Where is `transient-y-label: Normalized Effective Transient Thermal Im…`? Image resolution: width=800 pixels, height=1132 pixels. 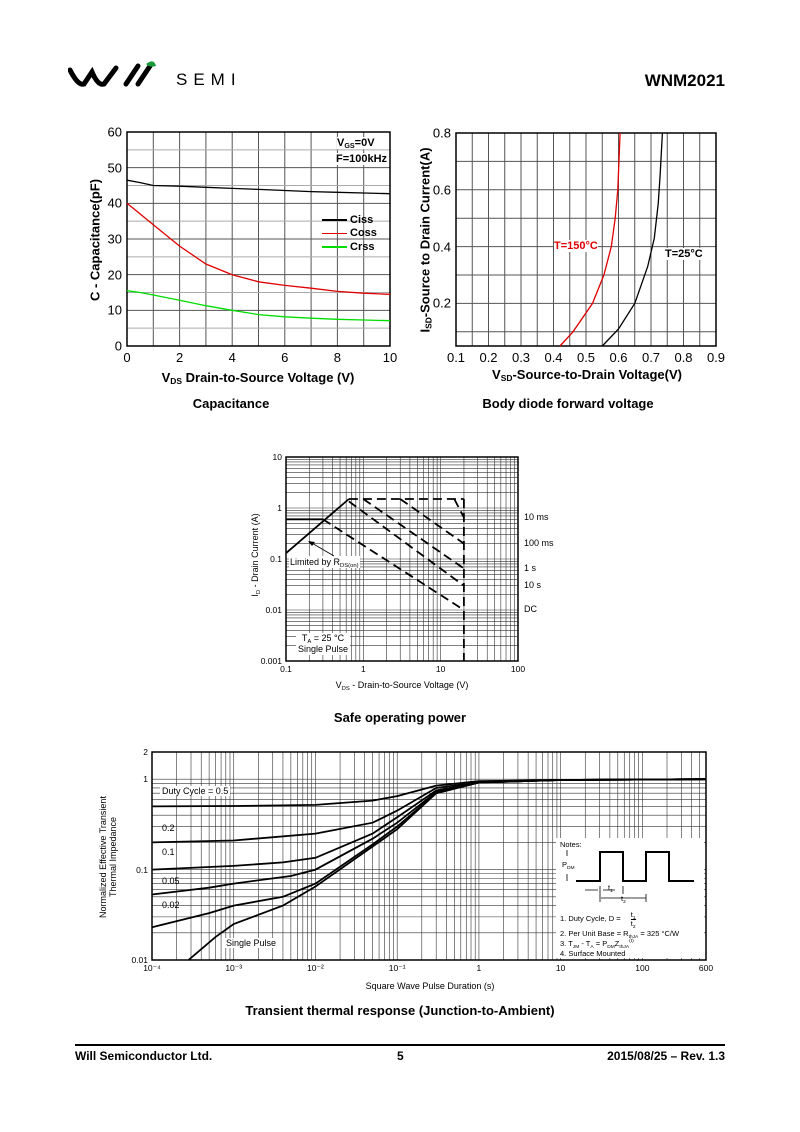 transient-y-label: Normalized Effective Transient Thermal Im… is located at coordinates (108, 857).